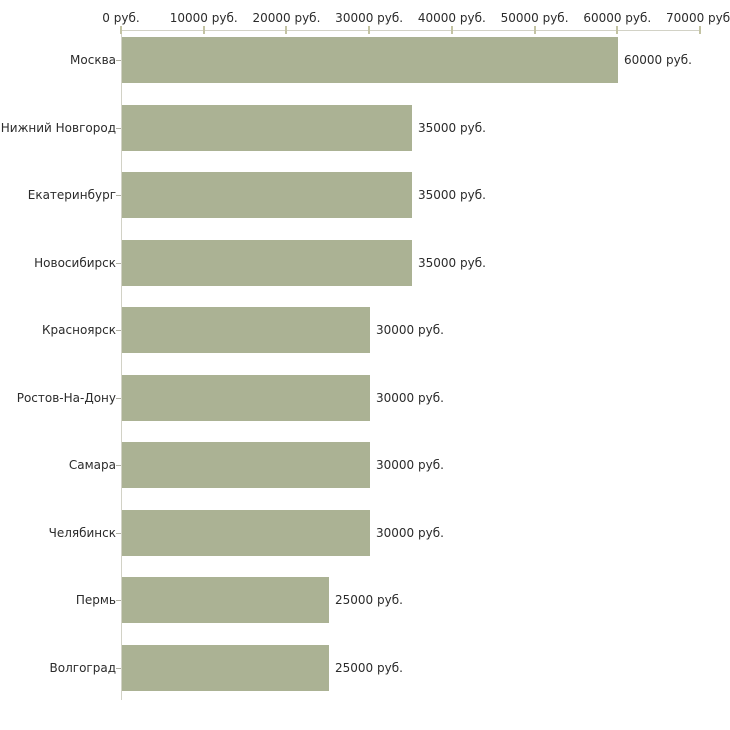  What do you see at coordinates (58, 127) in the screenshot?
I see `category-label: Нижний Новгород` at bounding box center [58, 127].